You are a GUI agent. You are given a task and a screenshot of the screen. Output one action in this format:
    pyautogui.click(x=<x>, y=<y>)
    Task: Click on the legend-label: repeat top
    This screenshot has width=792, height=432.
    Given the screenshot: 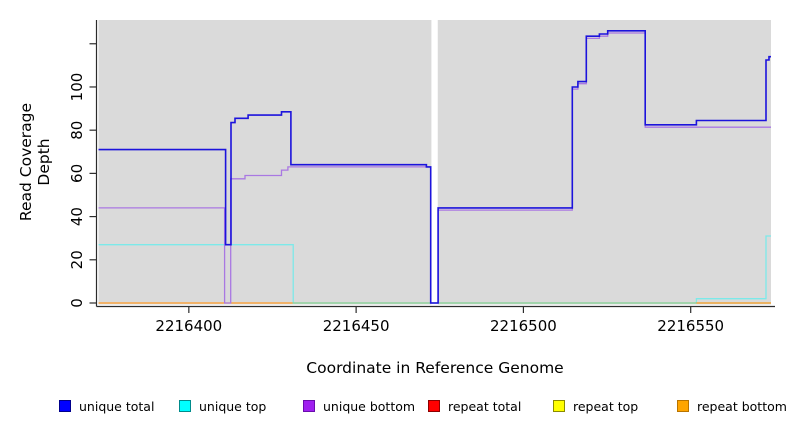 What is the action you would take?
    pyautogui.click(x=606, y=406)
    